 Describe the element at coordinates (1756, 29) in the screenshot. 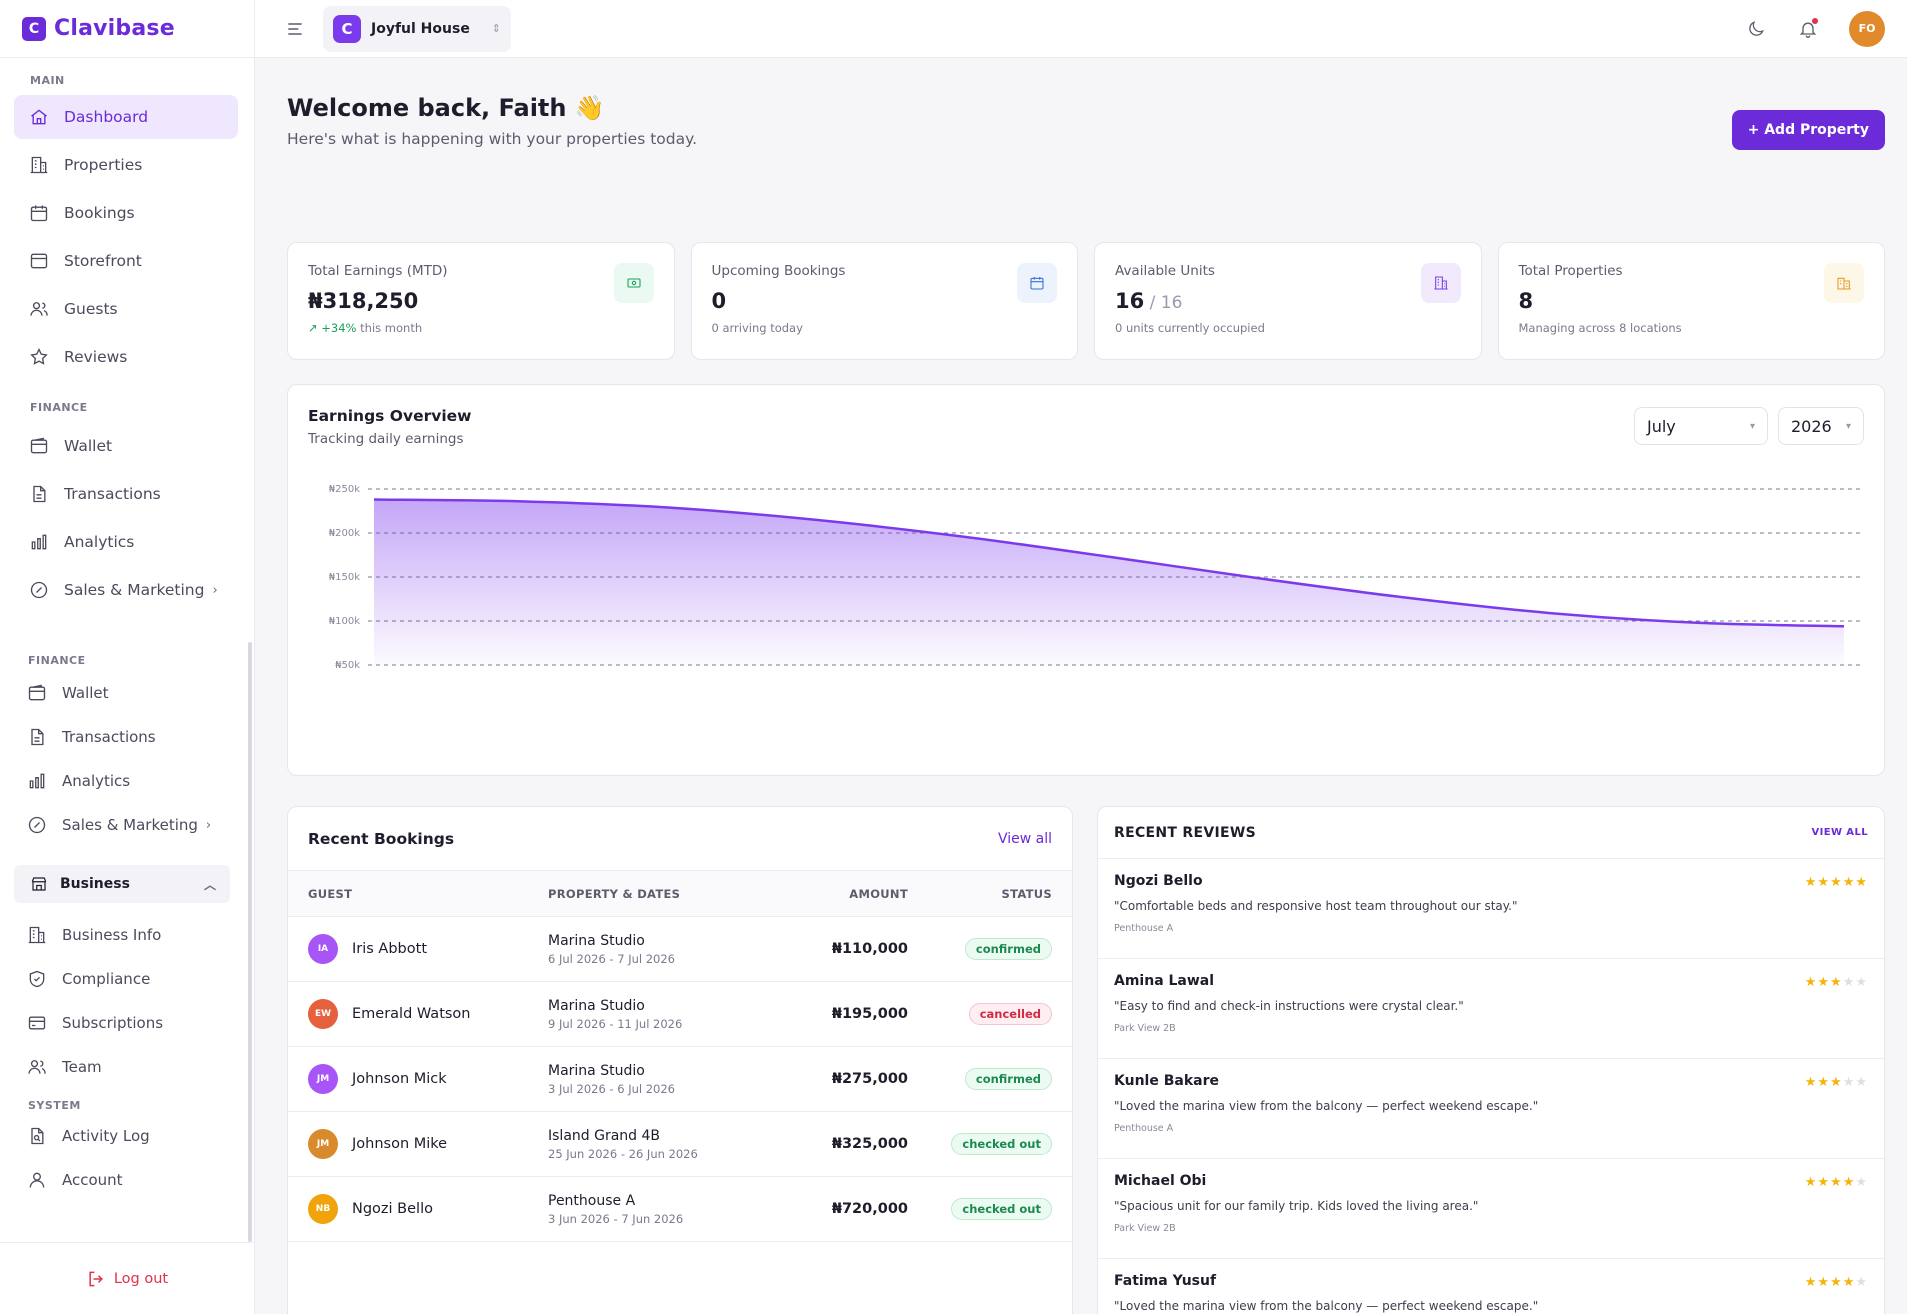

I see `theme-toggle-button` at that location.